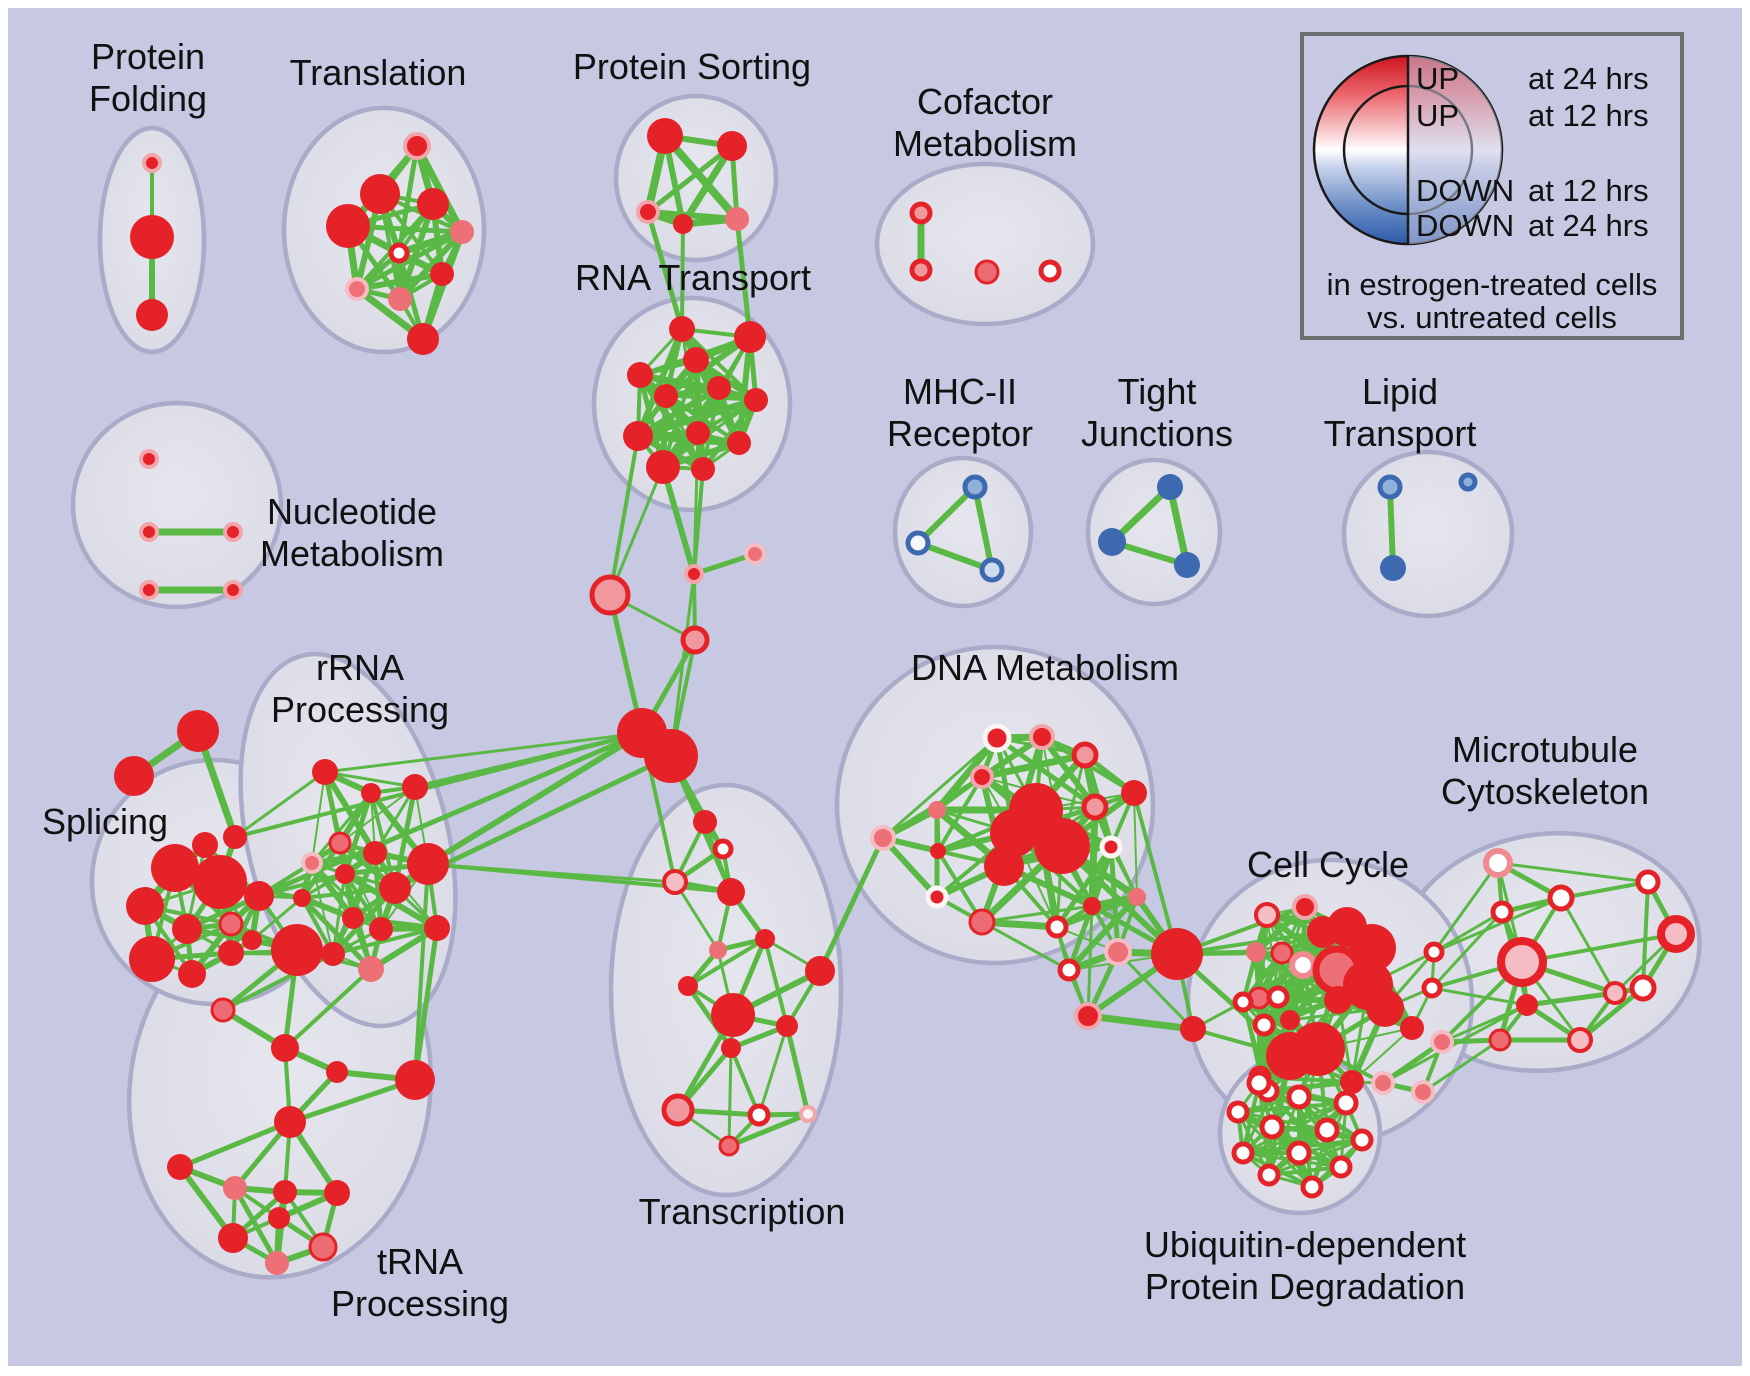 This screenshot has height=1376, width=1750. What do you see at coordinates (1492, 317) in the screenshot?
I see `legend-caption-line2: vs. untreated cells` at bounding box center [1492, 317].